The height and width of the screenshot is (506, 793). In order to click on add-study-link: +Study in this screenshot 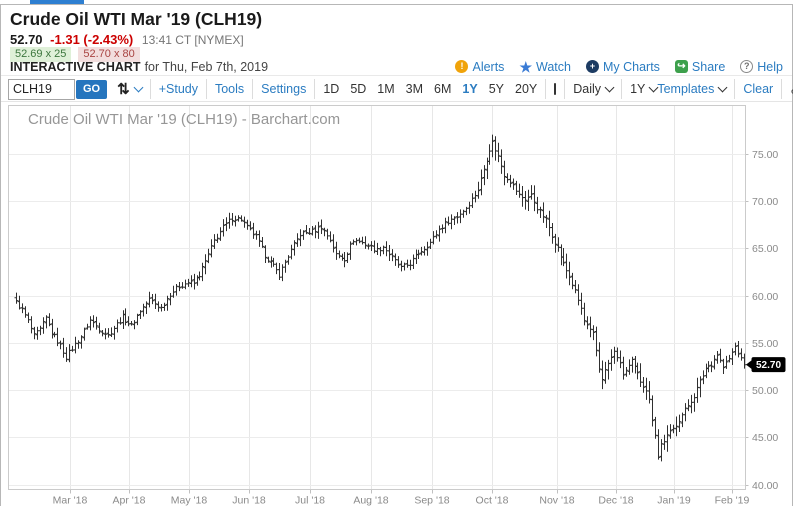, I will do `click(178, 89)`.